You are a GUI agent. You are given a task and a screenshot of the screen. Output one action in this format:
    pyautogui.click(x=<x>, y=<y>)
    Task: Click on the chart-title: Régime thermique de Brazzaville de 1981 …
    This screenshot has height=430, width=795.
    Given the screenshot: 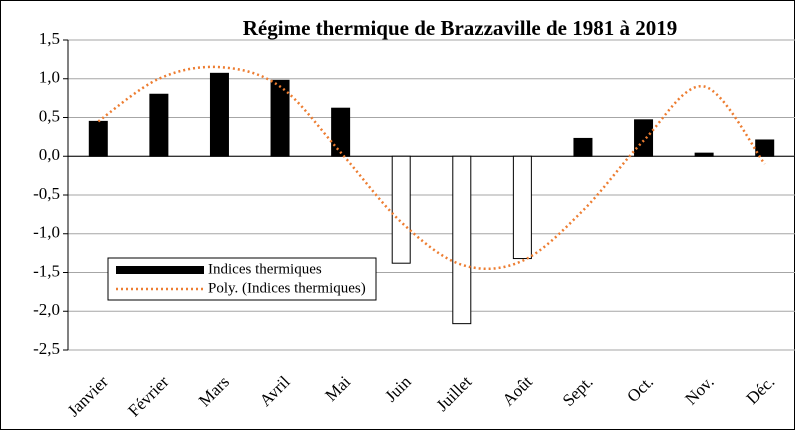 What is the action you would take?
    pyautogui.click(x=460, y=28)
    